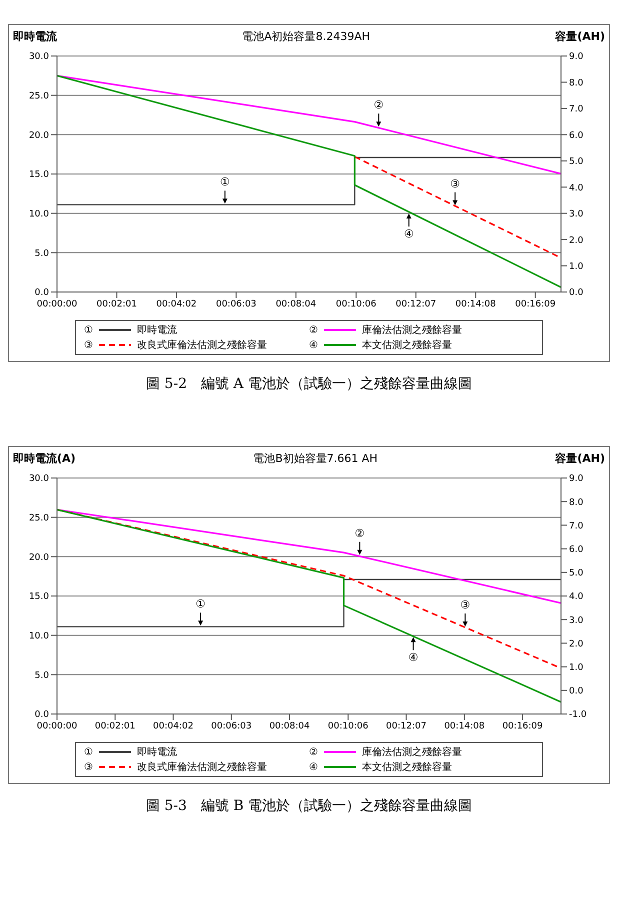 This screenshot has width=618, height=901. Describe the element at coordinates (578, 715) in the screenshot. I see `y2-tick-label: -1.0` at that location.